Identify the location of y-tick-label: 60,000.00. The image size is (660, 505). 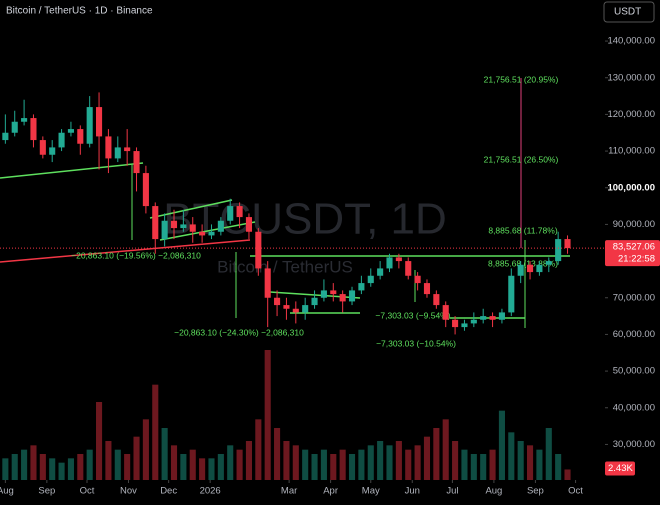
(634, 334).